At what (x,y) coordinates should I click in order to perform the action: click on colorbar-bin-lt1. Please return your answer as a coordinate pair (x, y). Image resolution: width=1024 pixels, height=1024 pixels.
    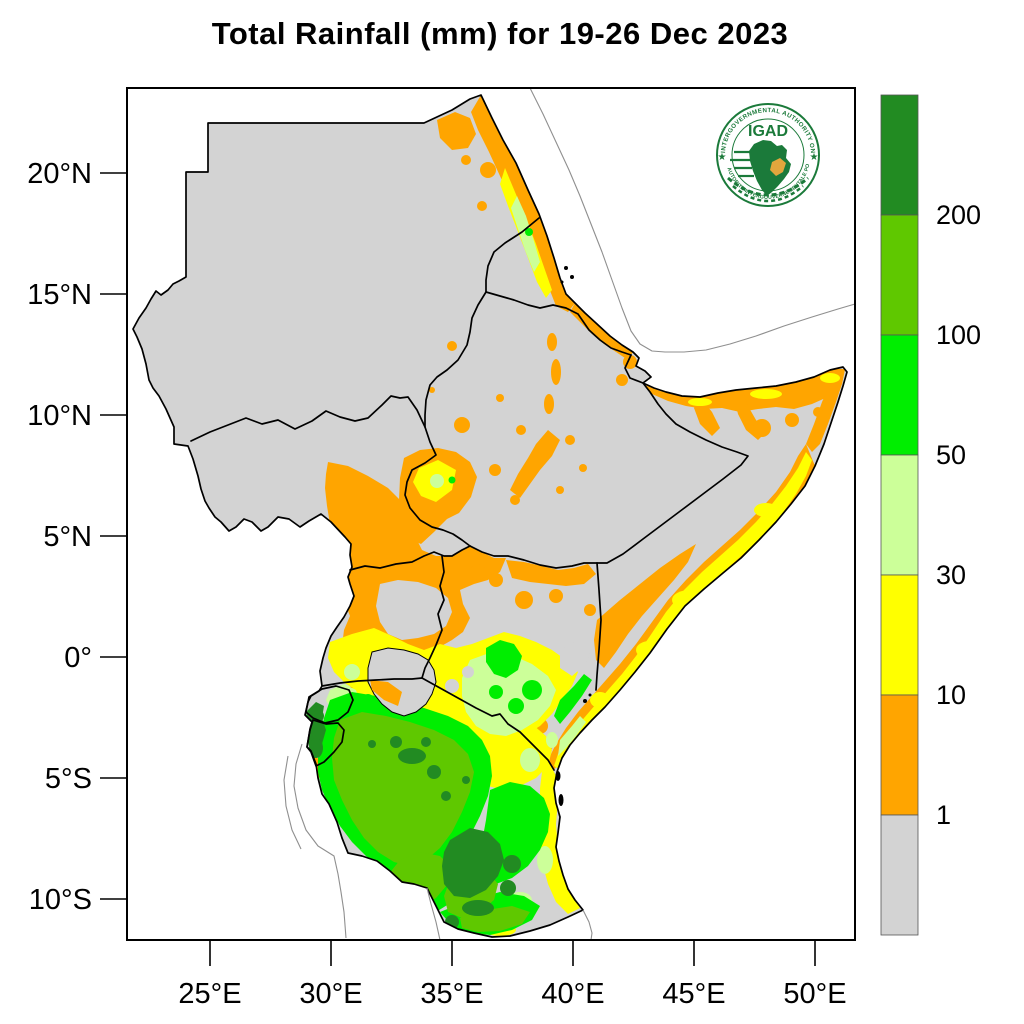
    Looking at the image, I should click on (899, 875).